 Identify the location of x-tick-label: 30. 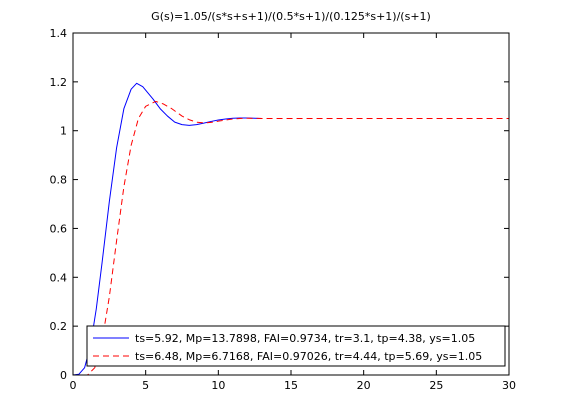
(509, 385).